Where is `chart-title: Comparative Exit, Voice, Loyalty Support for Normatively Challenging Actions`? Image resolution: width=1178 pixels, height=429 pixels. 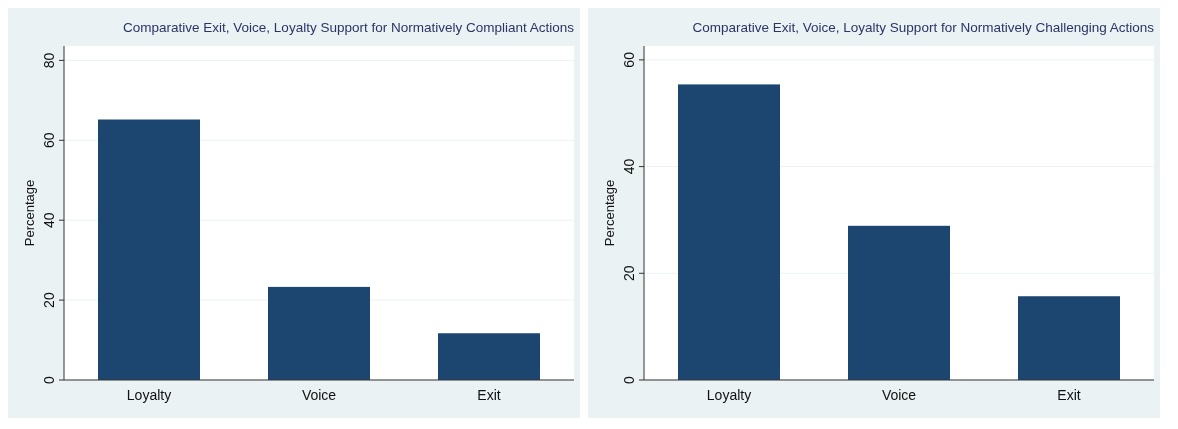 chart-title: Comparative Exit, Voice, Loyalty Support for Normatively Challenging Actions is located at coordinates (923, 27).